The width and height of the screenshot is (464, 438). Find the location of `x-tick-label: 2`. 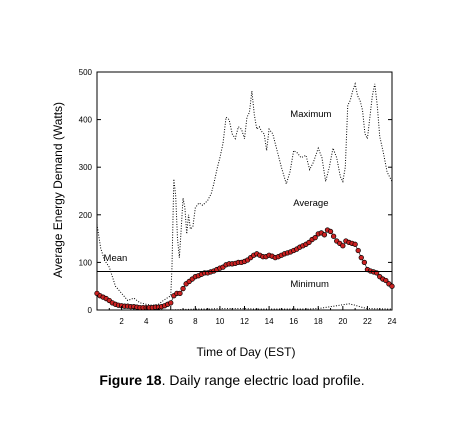

x-tick-label: 2 is located at coordinates (121, 321).